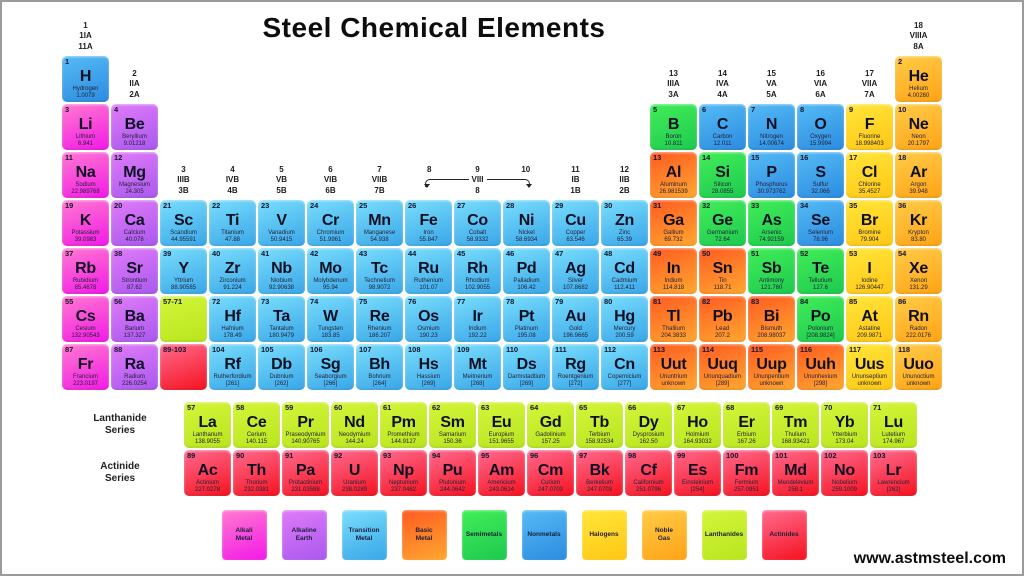  I want to click on element-symbol: Xe, so click(918, 268).